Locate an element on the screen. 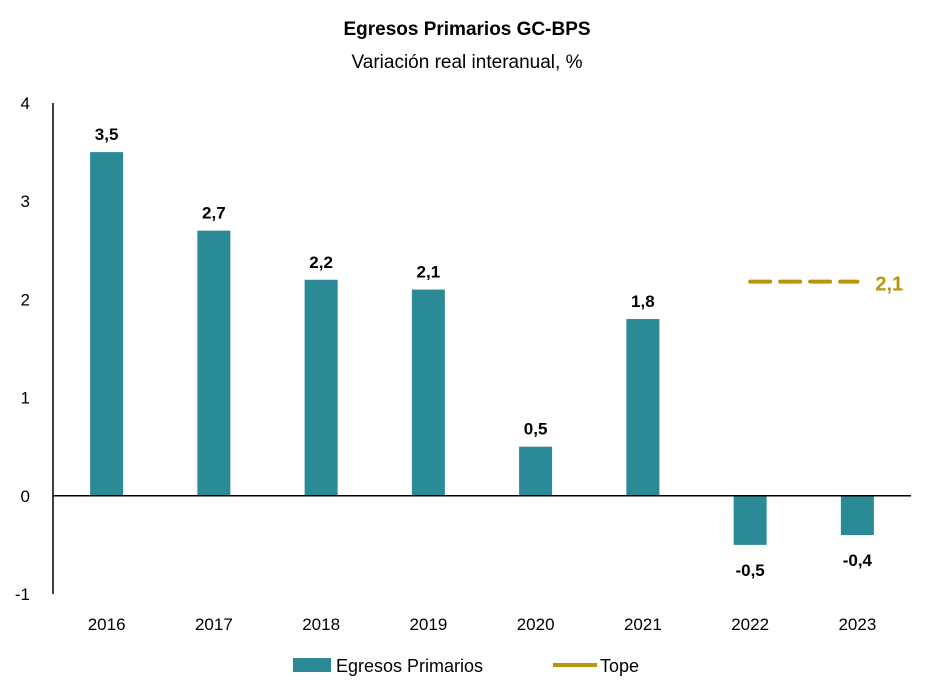 The height and width of the screenshot is (698, 934). x-tick-label: 2022 is located at coordinates (750, 624).